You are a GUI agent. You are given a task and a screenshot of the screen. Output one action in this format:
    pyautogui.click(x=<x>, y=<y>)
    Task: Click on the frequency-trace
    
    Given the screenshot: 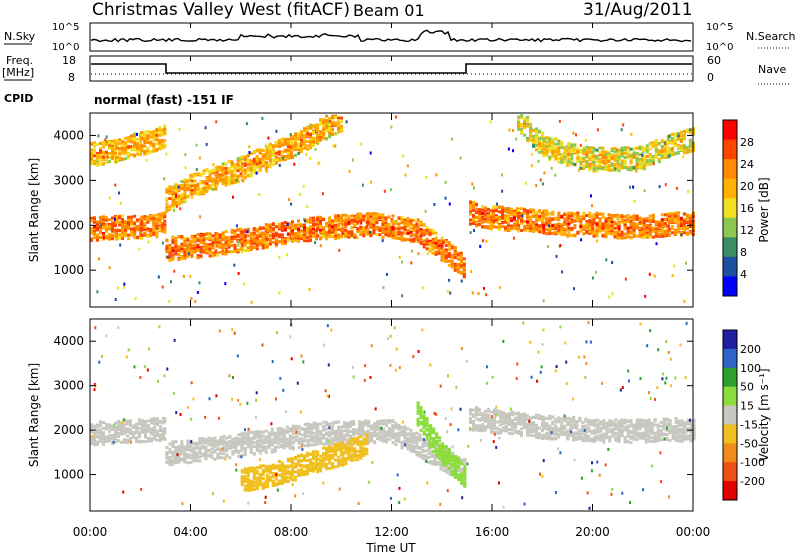 What is the action you would take?
    pyautogui.click(x=391, y=68)
    